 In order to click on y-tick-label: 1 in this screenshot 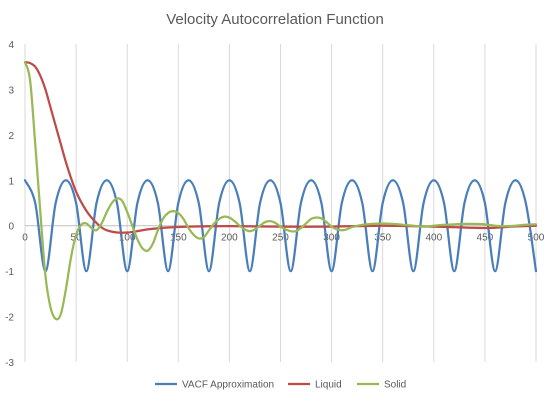, I will do `click(11, 181)`.